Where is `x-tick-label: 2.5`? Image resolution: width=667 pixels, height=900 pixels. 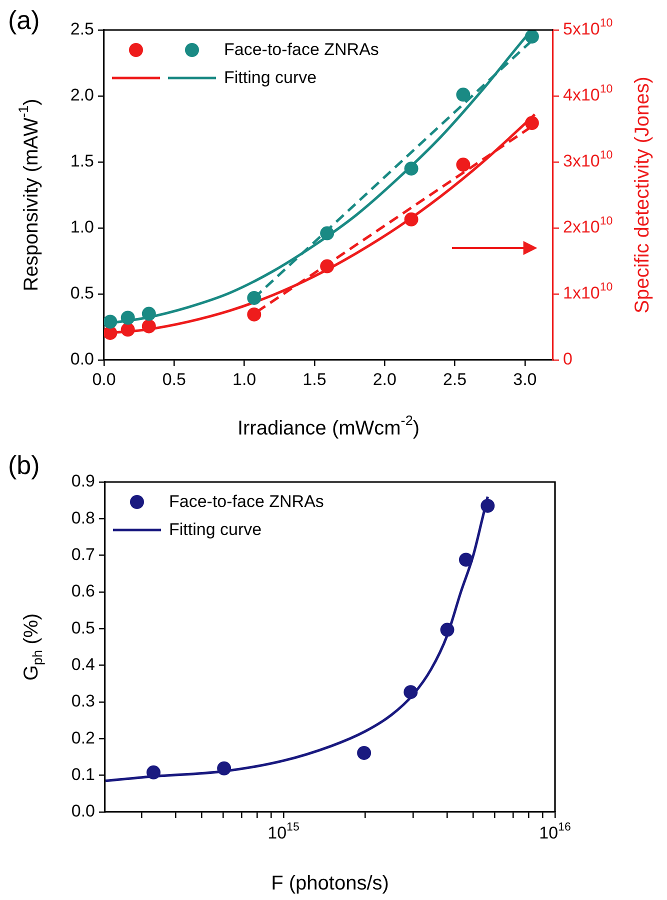 x-tick-label: 2.5 is located at coordinates (454, 379).